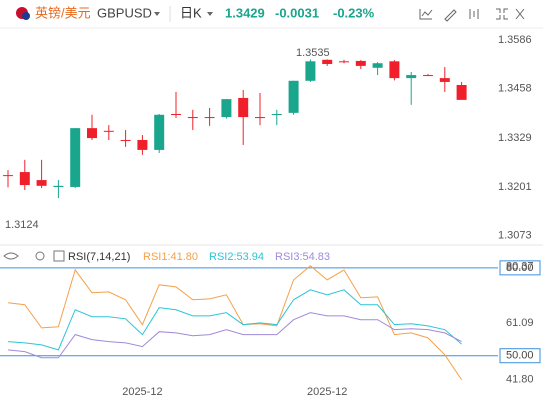  I want to click on y-tick-label: 1.3329, so click(515, 138).